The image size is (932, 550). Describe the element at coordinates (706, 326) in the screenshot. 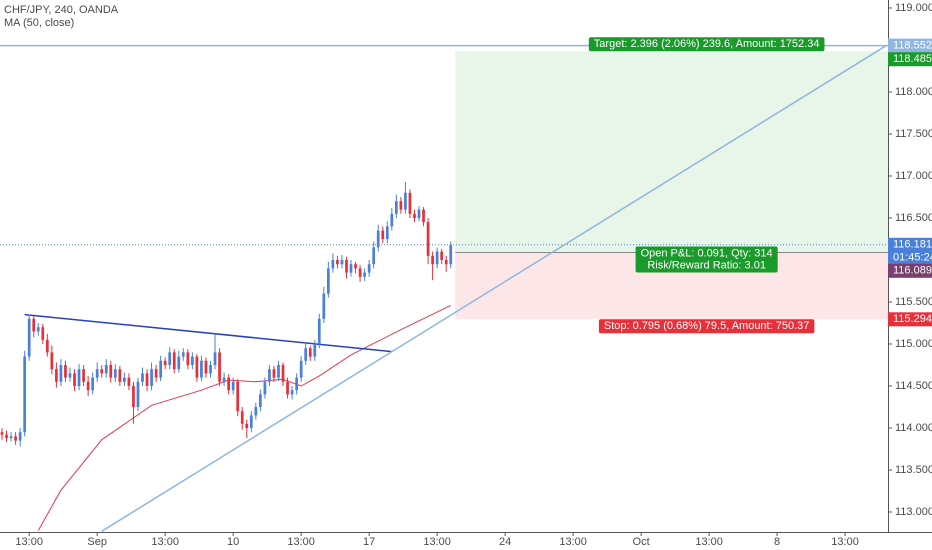

I see `stop-label: Stop: 0.795 (0.68%) 79.5, Amount: 750.37` at that location.